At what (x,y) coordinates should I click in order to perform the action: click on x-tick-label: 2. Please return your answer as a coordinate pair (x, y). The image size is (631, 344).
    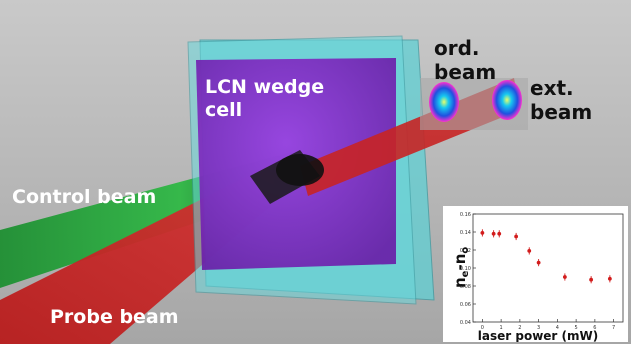
    Looking at the image, I should click on (519, 328).